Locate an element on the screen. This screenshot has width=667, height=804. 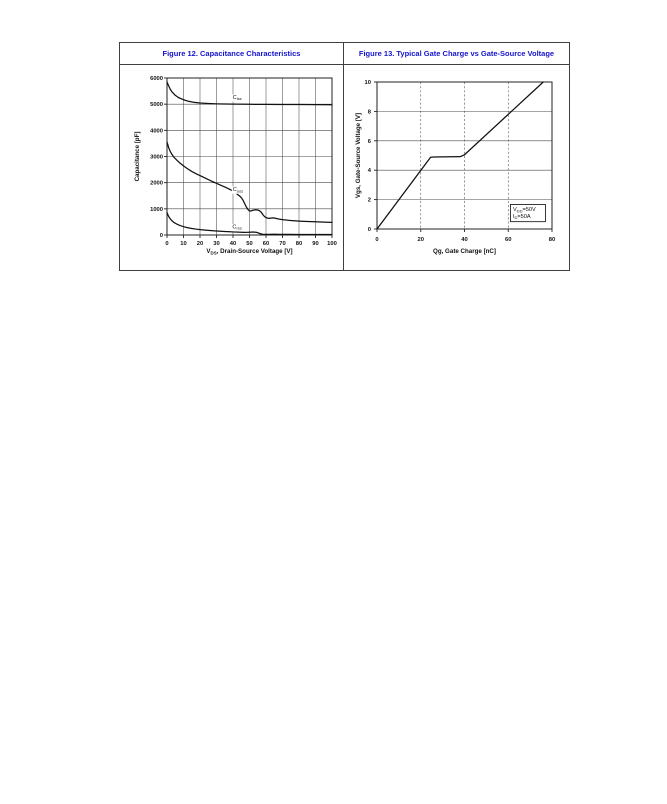
svg-text: 3000 is located at coordinates (156, 158).